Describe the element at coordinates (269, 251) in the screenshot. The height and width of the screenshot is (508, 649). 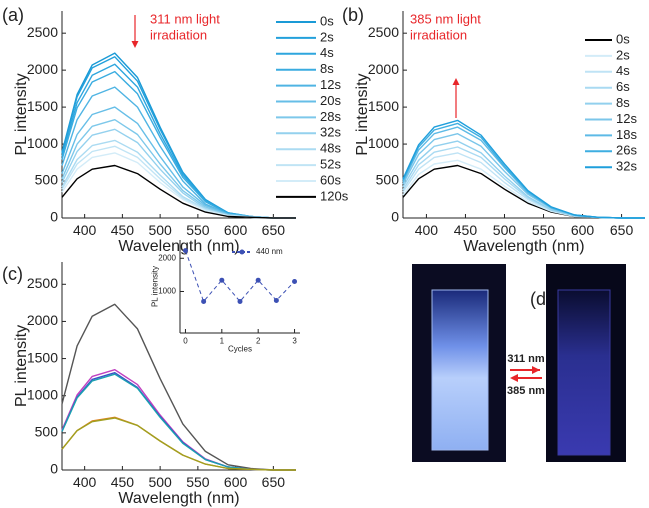
I see `legend-label: 440 nm` at that location.